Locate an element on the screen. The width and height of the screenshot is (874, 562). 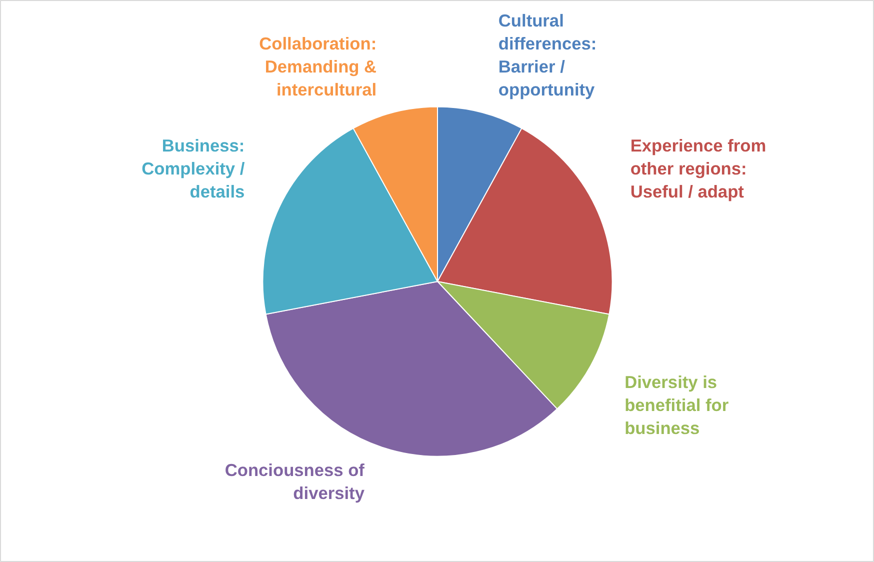
slice-label: Conciousness of diversity is located at coordinates (294, 482).